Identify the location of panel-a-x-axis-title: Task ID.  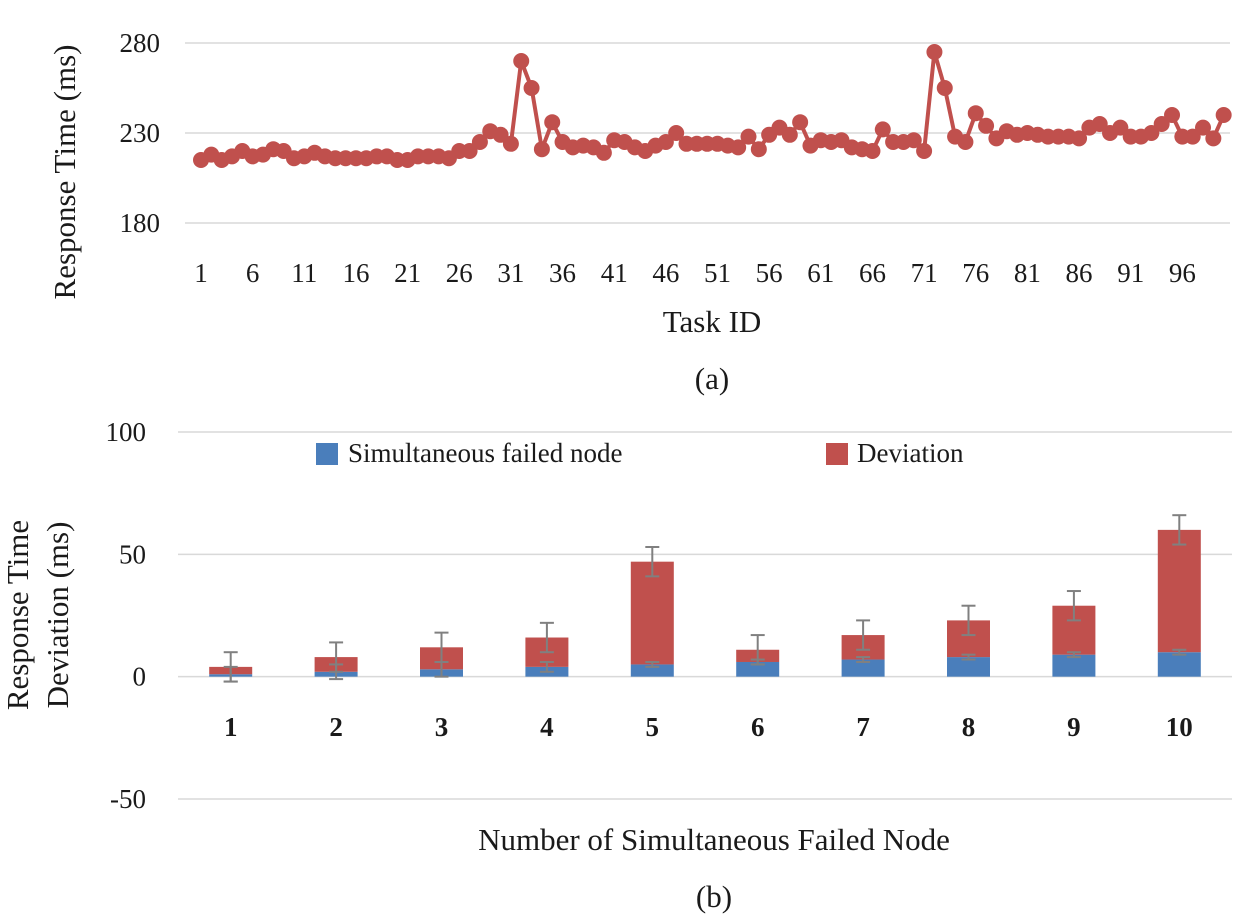
(712, 321).